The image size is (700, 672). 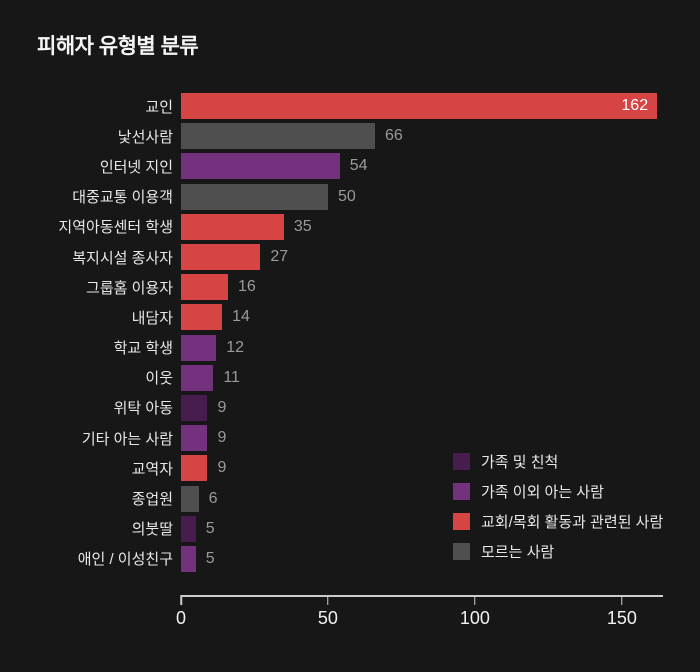 I want to click on bar-row: 교역자 9, so click(x=331, y=468).